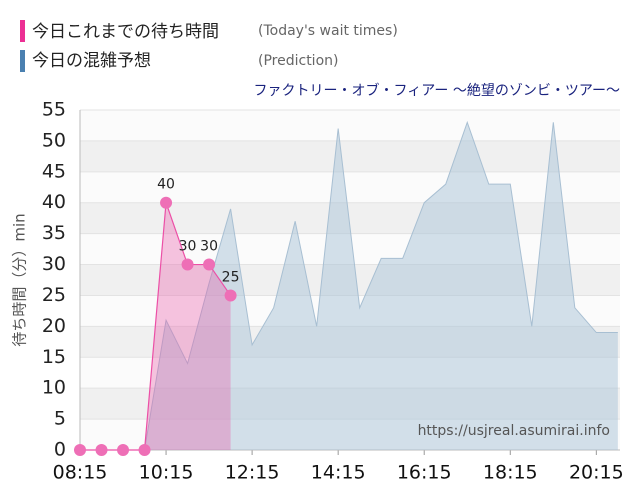  Describe the element at coordinates (54, 202) in the screenshot. I see `y-tick-label: 40` at that location.